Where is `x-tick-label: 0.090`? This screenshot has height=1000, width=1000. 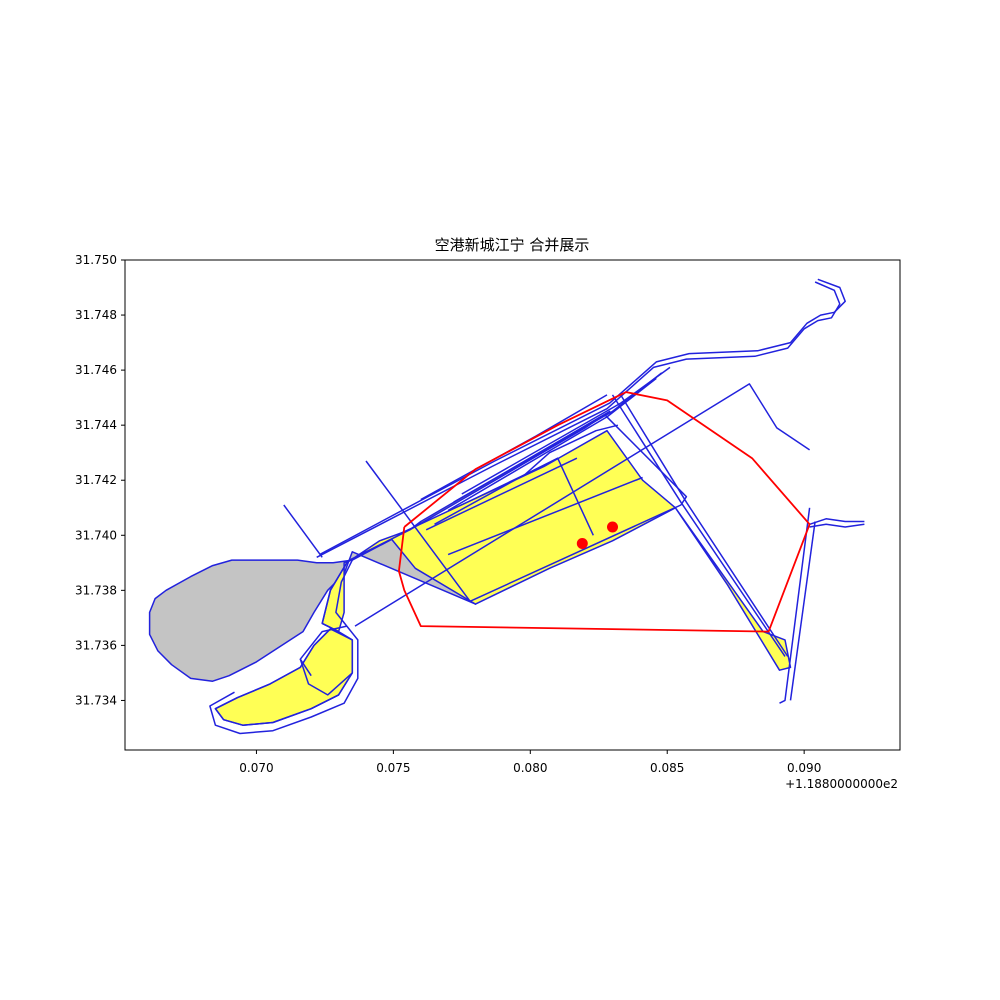
x-tick-label: 0.090 is located at coordinates (804, 768).